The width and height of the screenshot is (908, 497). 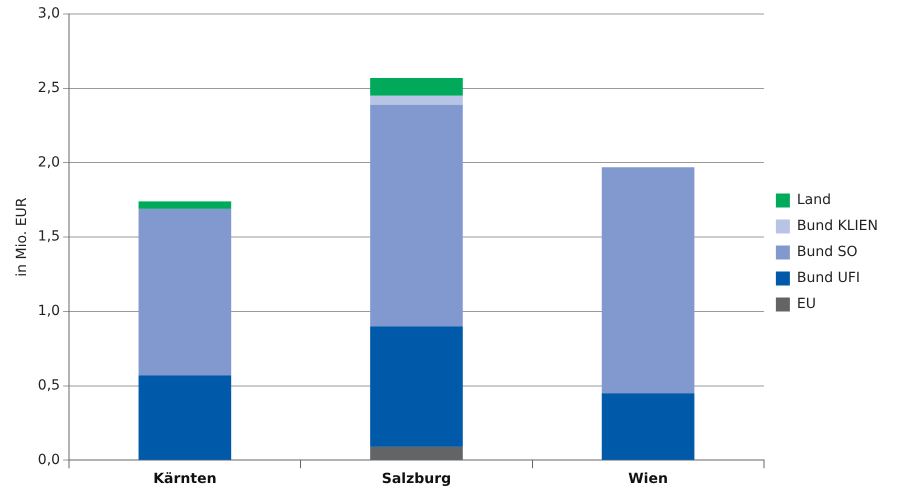 What do you see at coordinates (49, 460) in the screenshot?
I see `y-tick-label: 0,0` at bounding box center [49, 460].